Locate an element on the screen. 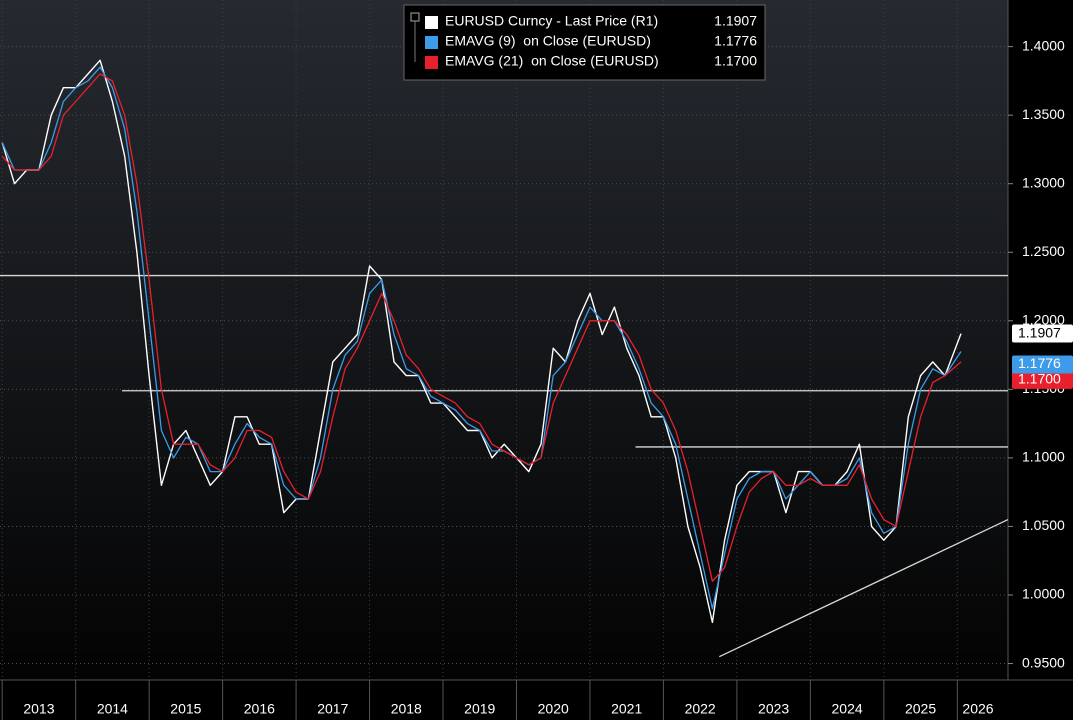 This screenshot has width=1073, height=720. legend-value: 1.1776 is located at coordinates (735, 41).